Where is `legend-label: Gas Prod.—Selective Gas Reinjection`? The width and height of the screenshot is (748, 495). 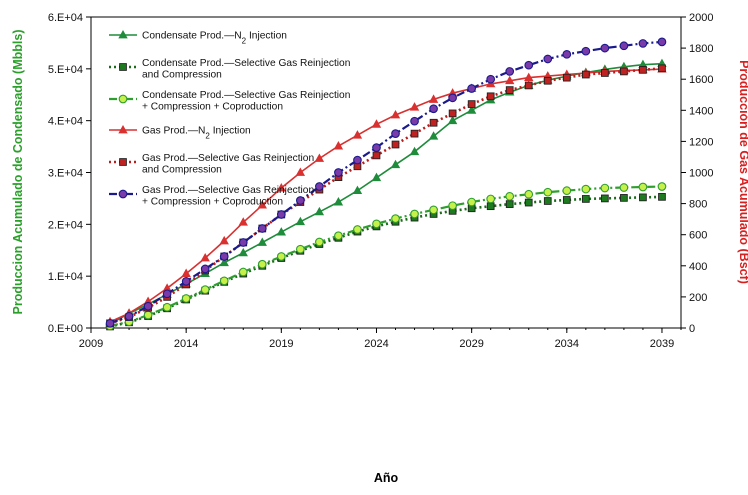
legend-label: Gas Prod.—Selective Gas Reinjection is located at coordinates (228, 158).